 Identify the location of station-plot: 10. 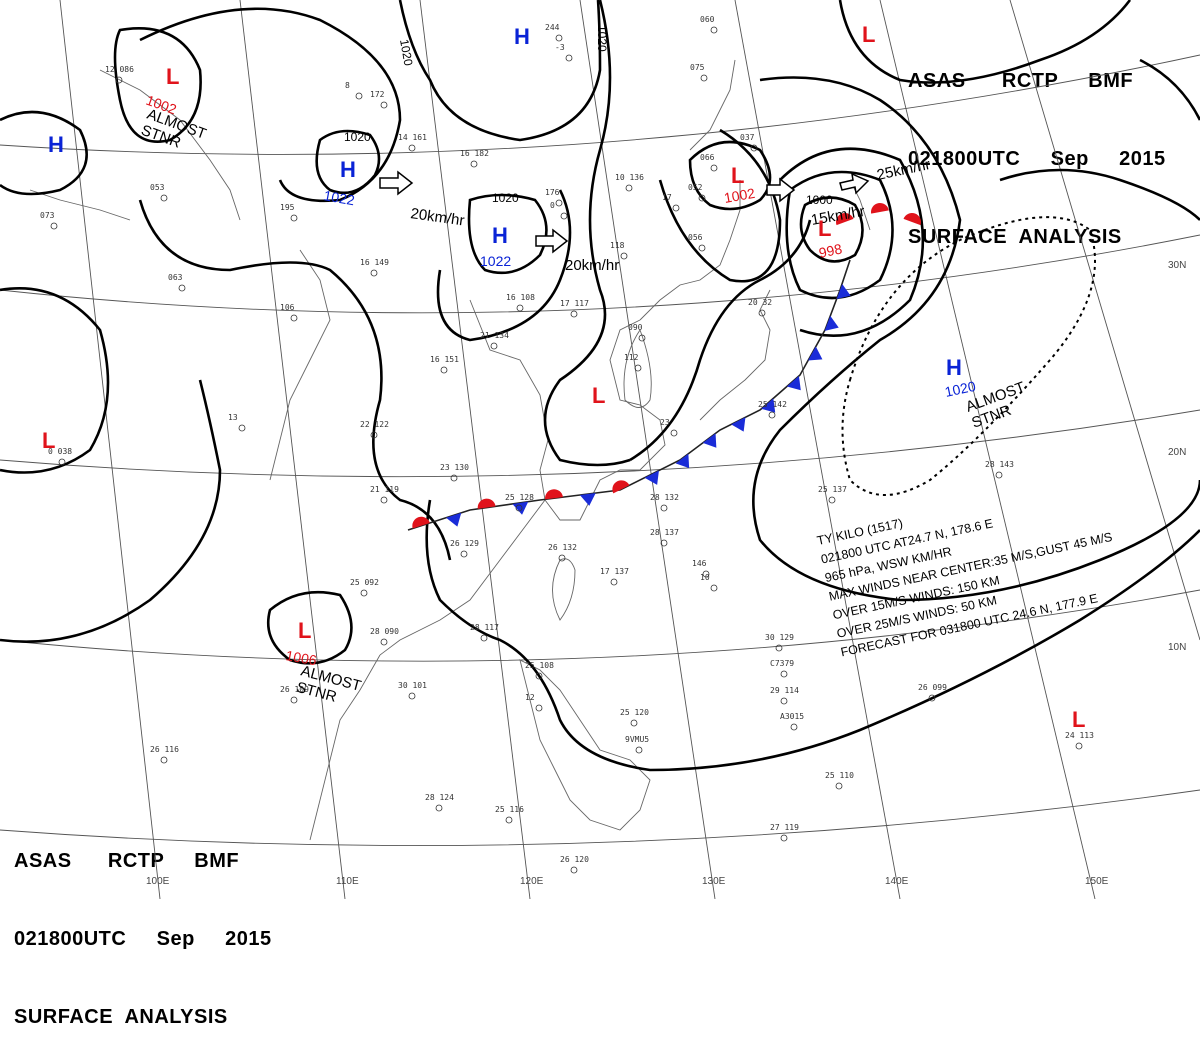
(705, 577).